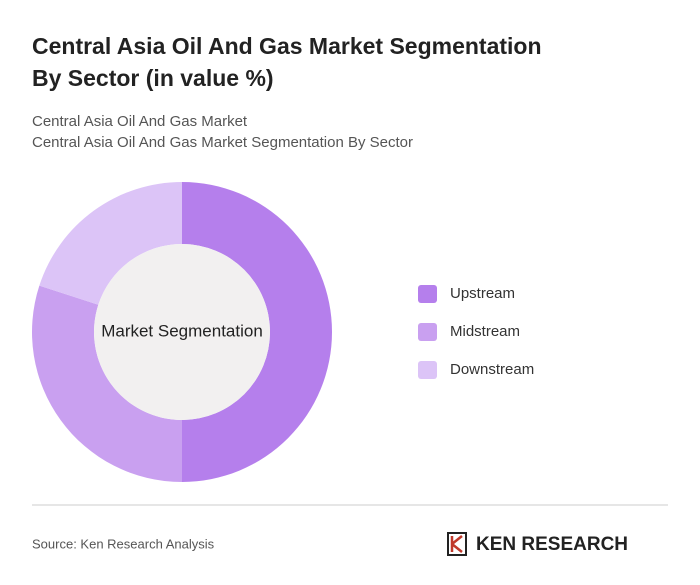 Image resolution: width=700 pixels, height=585 pixels. I want to click on logo: KEN RESEARCH, so click(537, 544).